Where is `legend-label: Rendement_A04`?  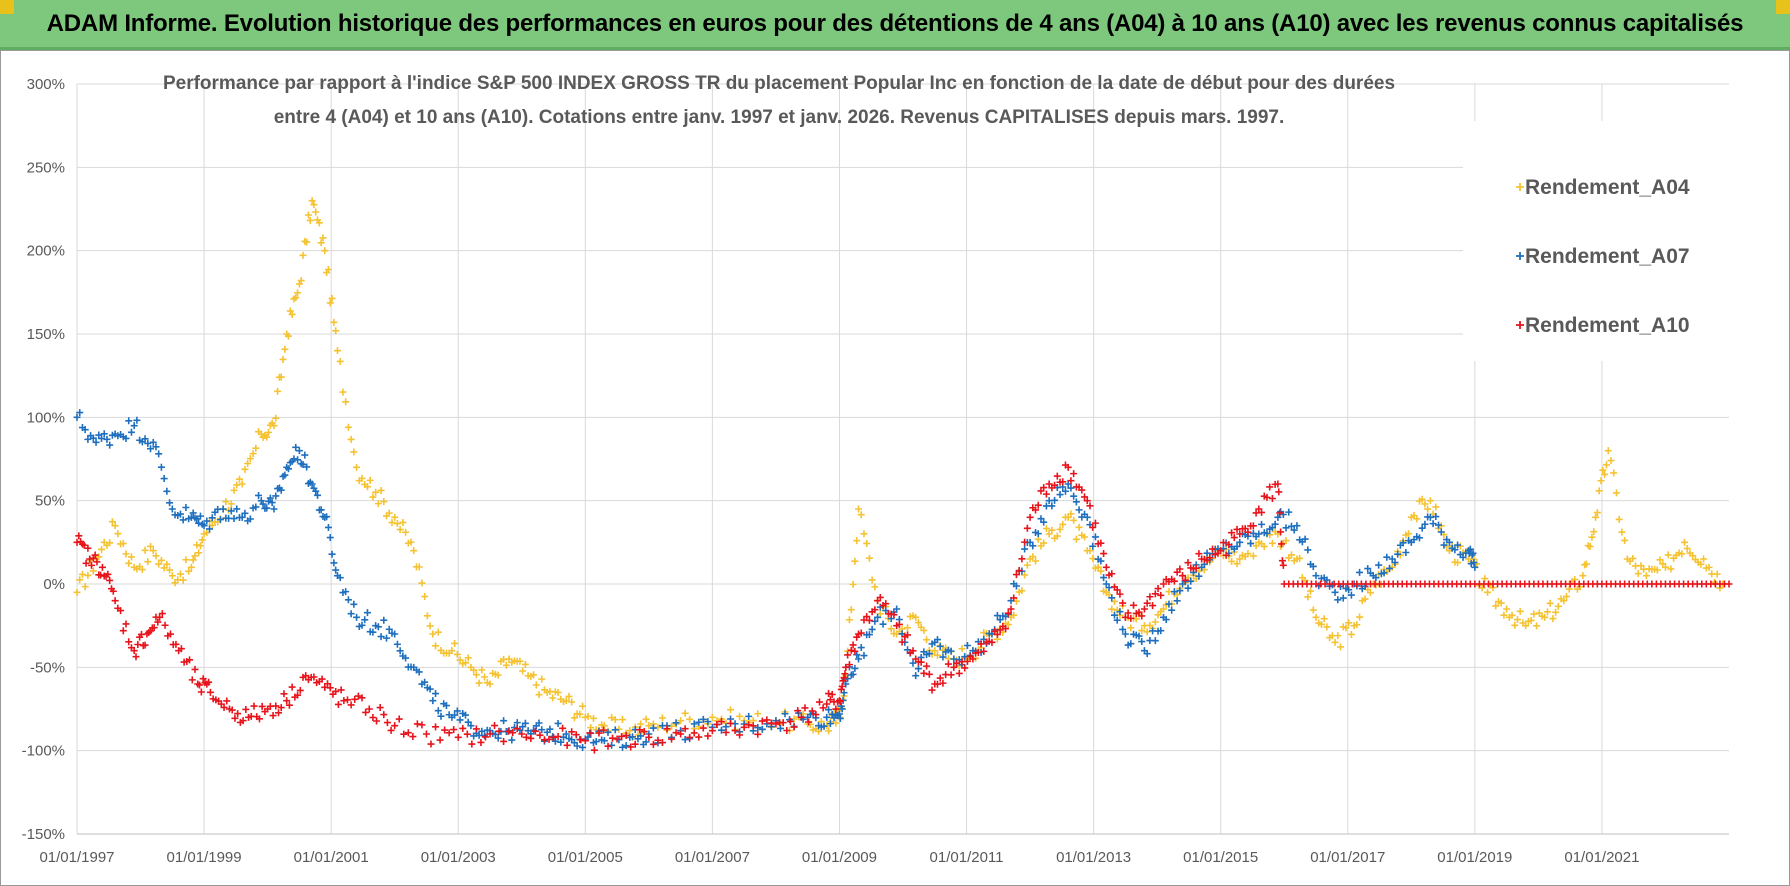 legend-label: Rendement_A04 is located at coordinates (1607, 187).